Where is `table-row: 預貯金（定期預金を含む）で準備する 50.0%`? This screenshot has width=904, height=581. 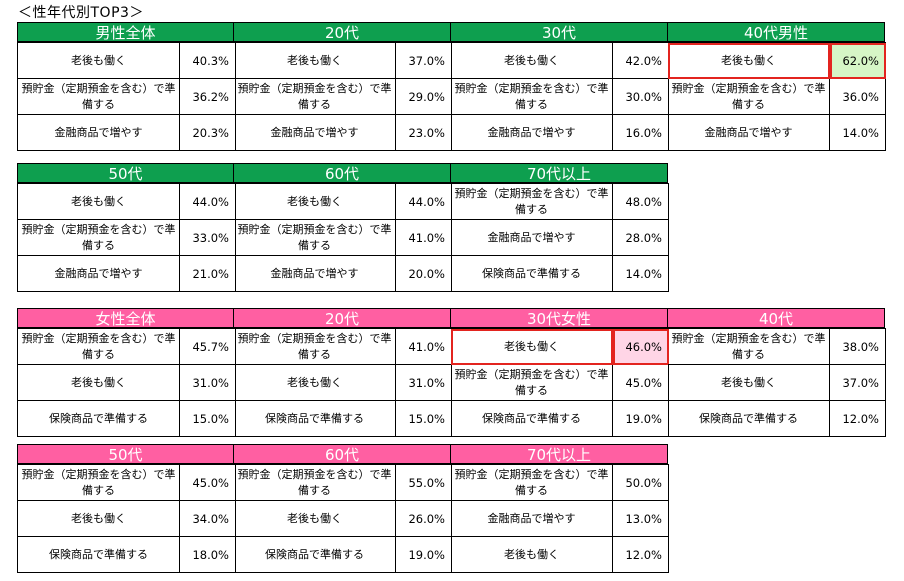 table-row: 預貯金（定期預金を含む）で準備する 50.0% is located at coordinates (560, 482).